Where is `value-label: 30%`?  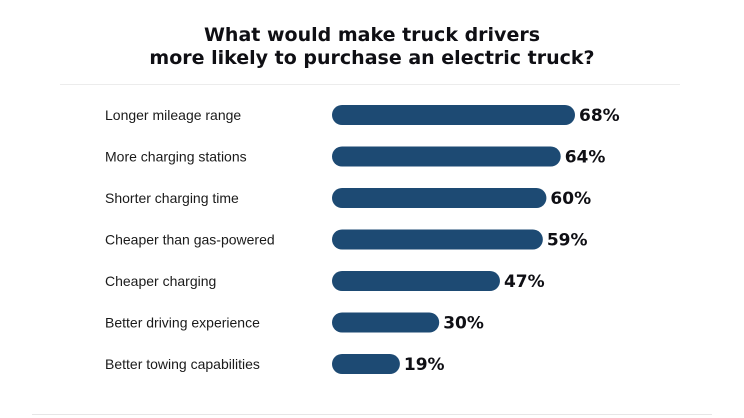 value-label: 30% is located at coordinates (463, 324).